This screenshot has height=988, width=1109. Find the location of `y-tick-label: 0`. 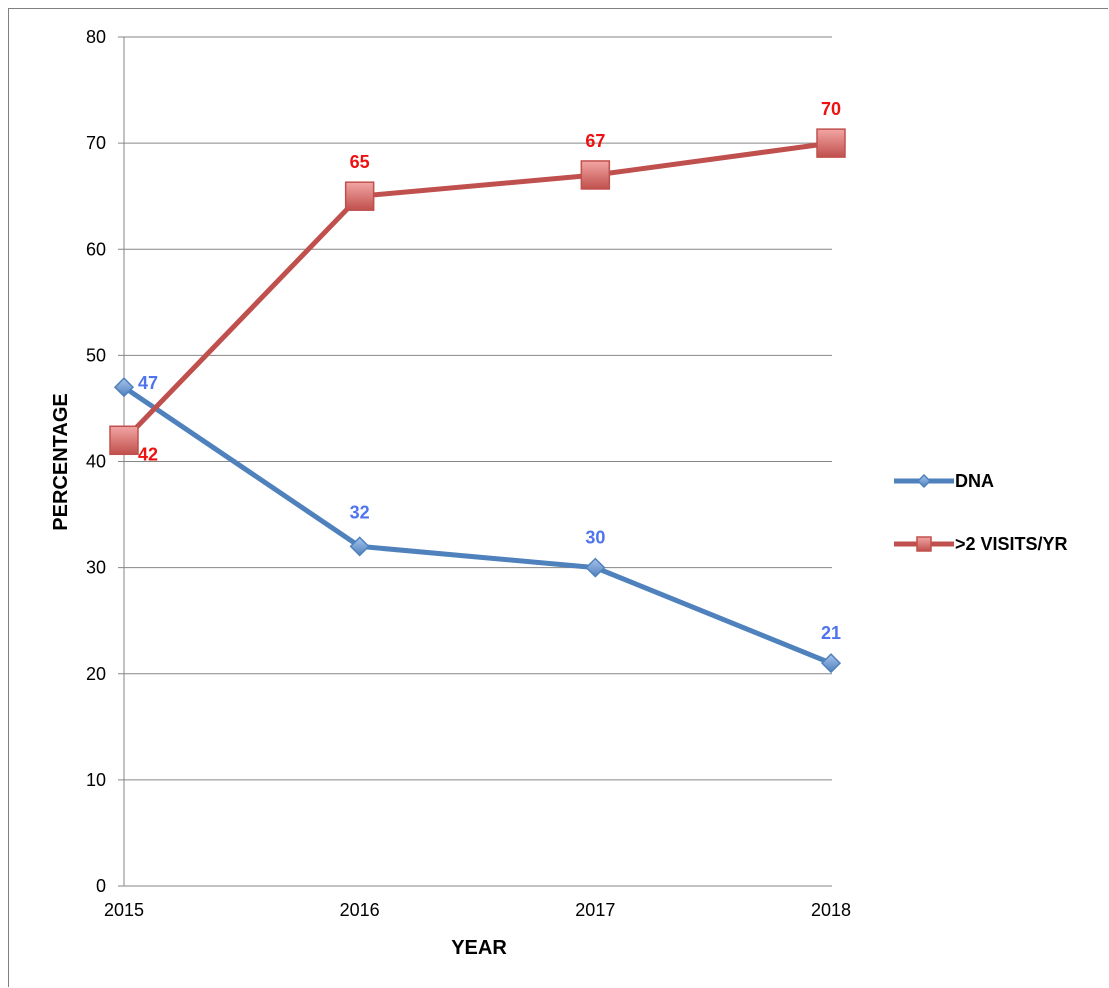

y-tick-label: 0 is located at coordinates (101, 886).